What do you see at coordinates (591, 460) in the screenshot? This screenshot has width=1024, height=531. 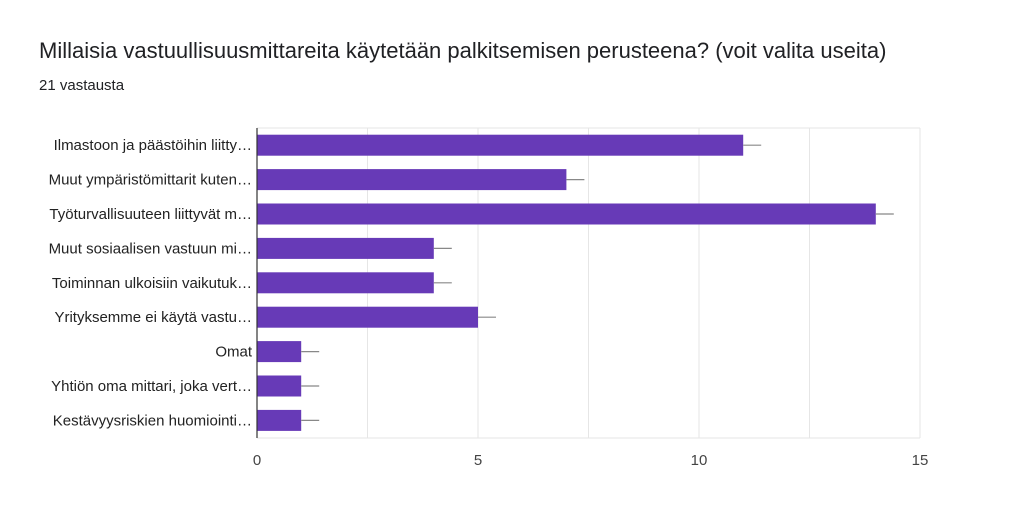 I see `x-tick-labels: 0 5 10 15` at bounding box center [591, 460].